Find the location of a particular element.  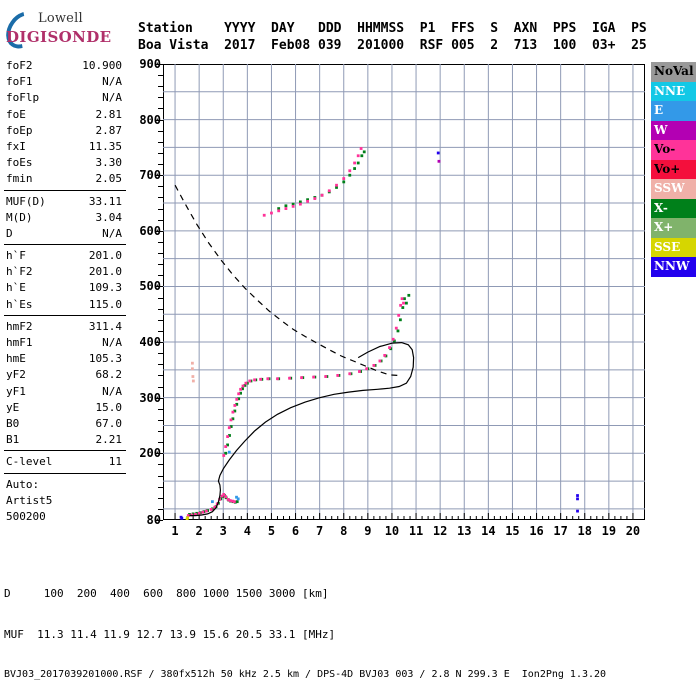

param-row-clevel: C-level 11 is located at coordinates (65, 462).